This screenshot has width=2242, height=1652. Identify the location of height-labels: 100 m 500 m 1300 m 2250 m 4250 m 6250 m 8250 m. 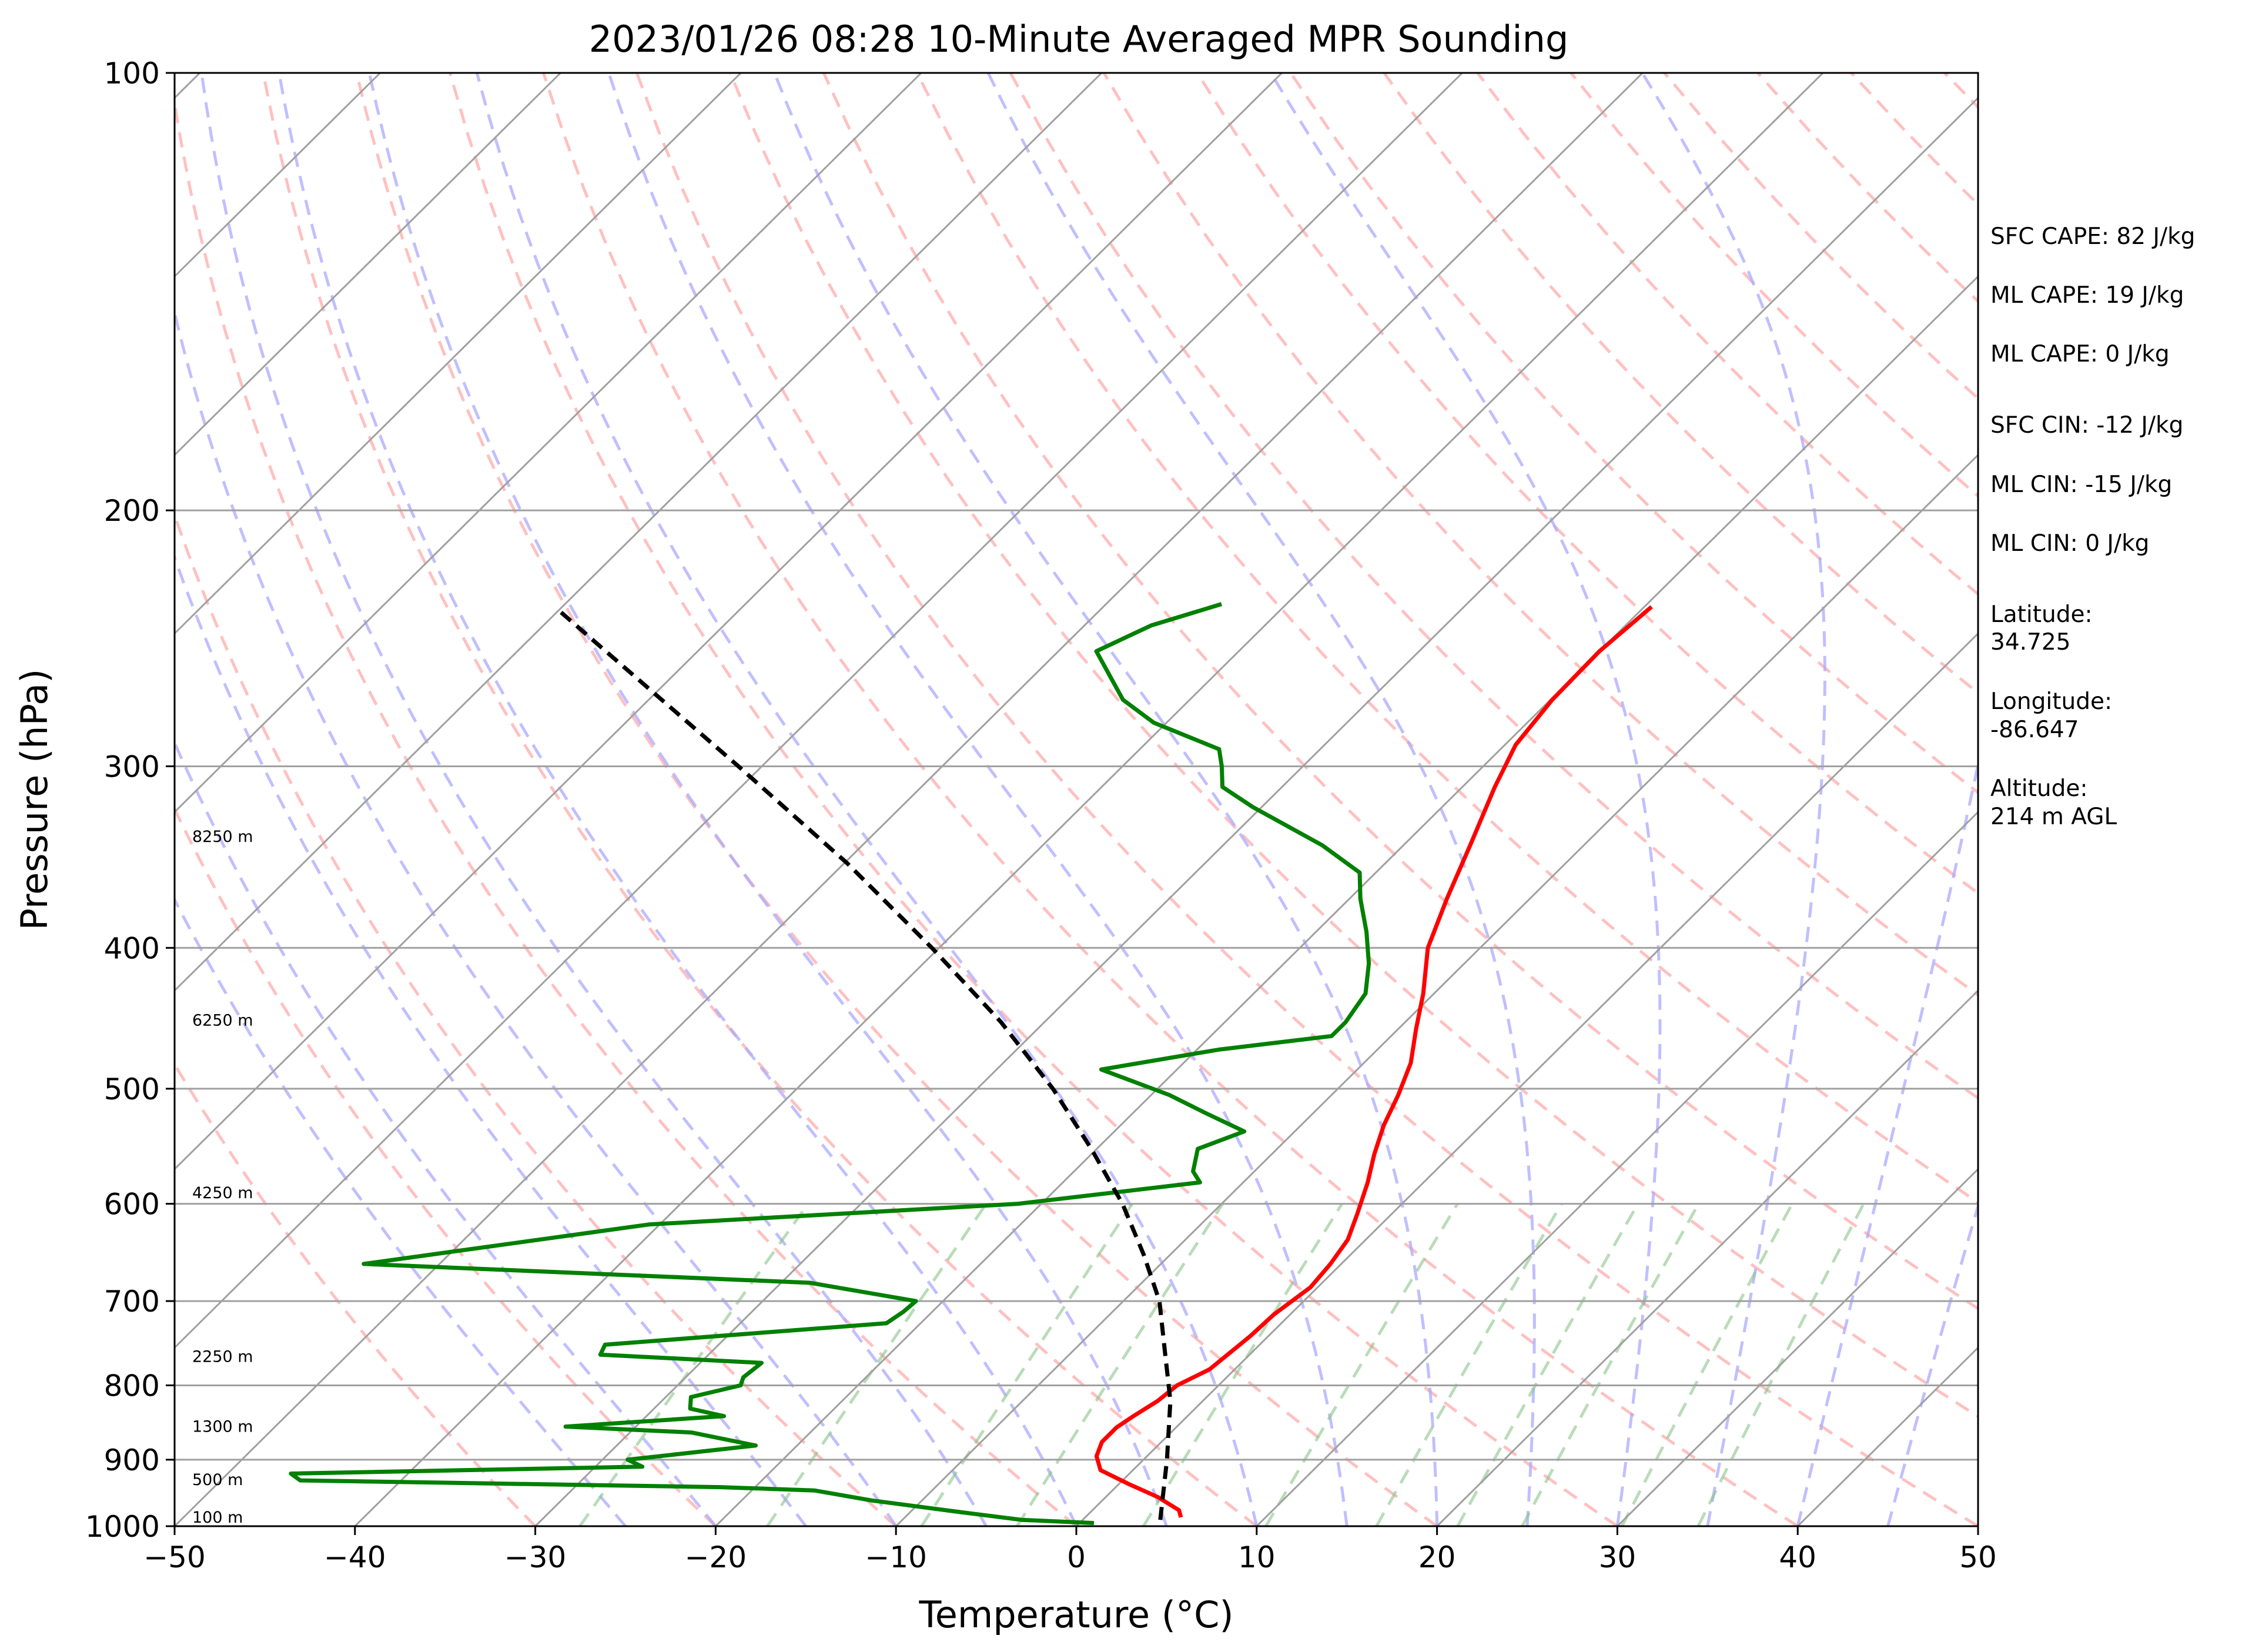
(223, 1177).